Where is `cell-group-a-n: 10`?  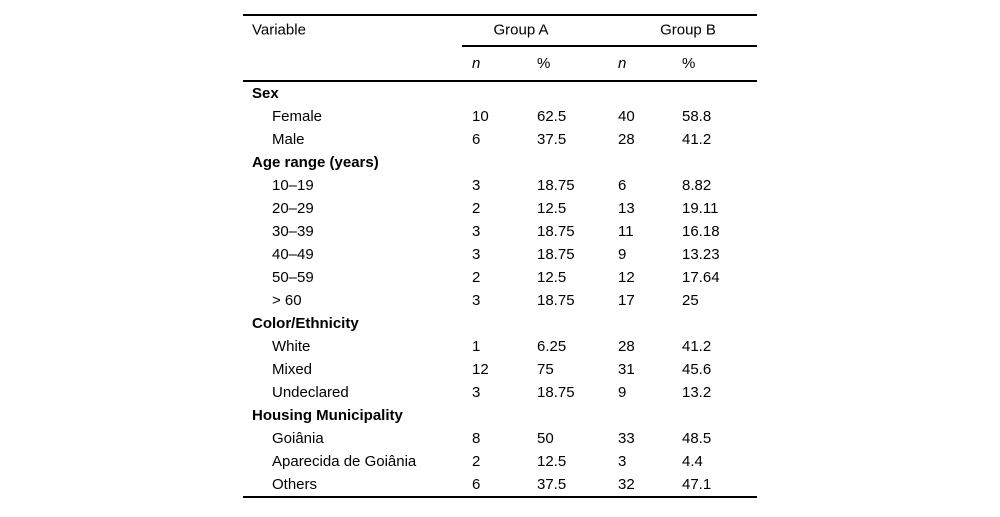 cell-group-a-n: 10 is located at coordinates (480, 116).